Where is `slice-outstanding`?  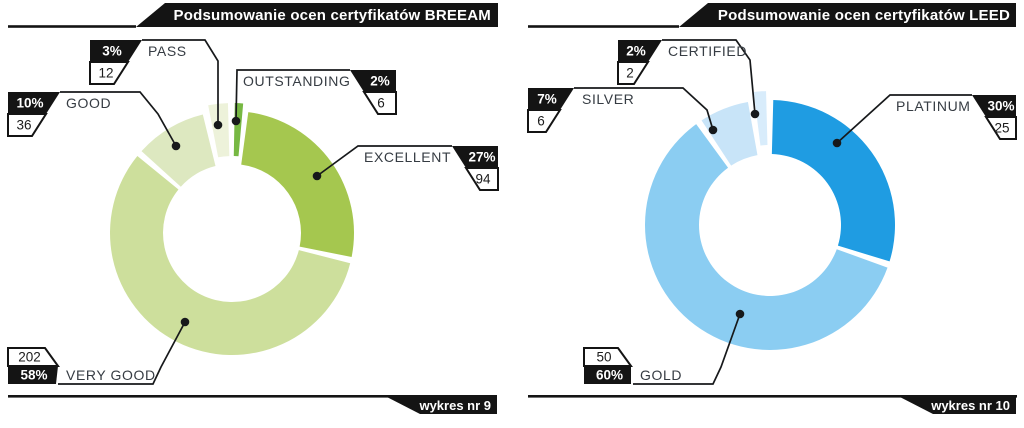
slice-outstanding is located at coordinates (238, 130).